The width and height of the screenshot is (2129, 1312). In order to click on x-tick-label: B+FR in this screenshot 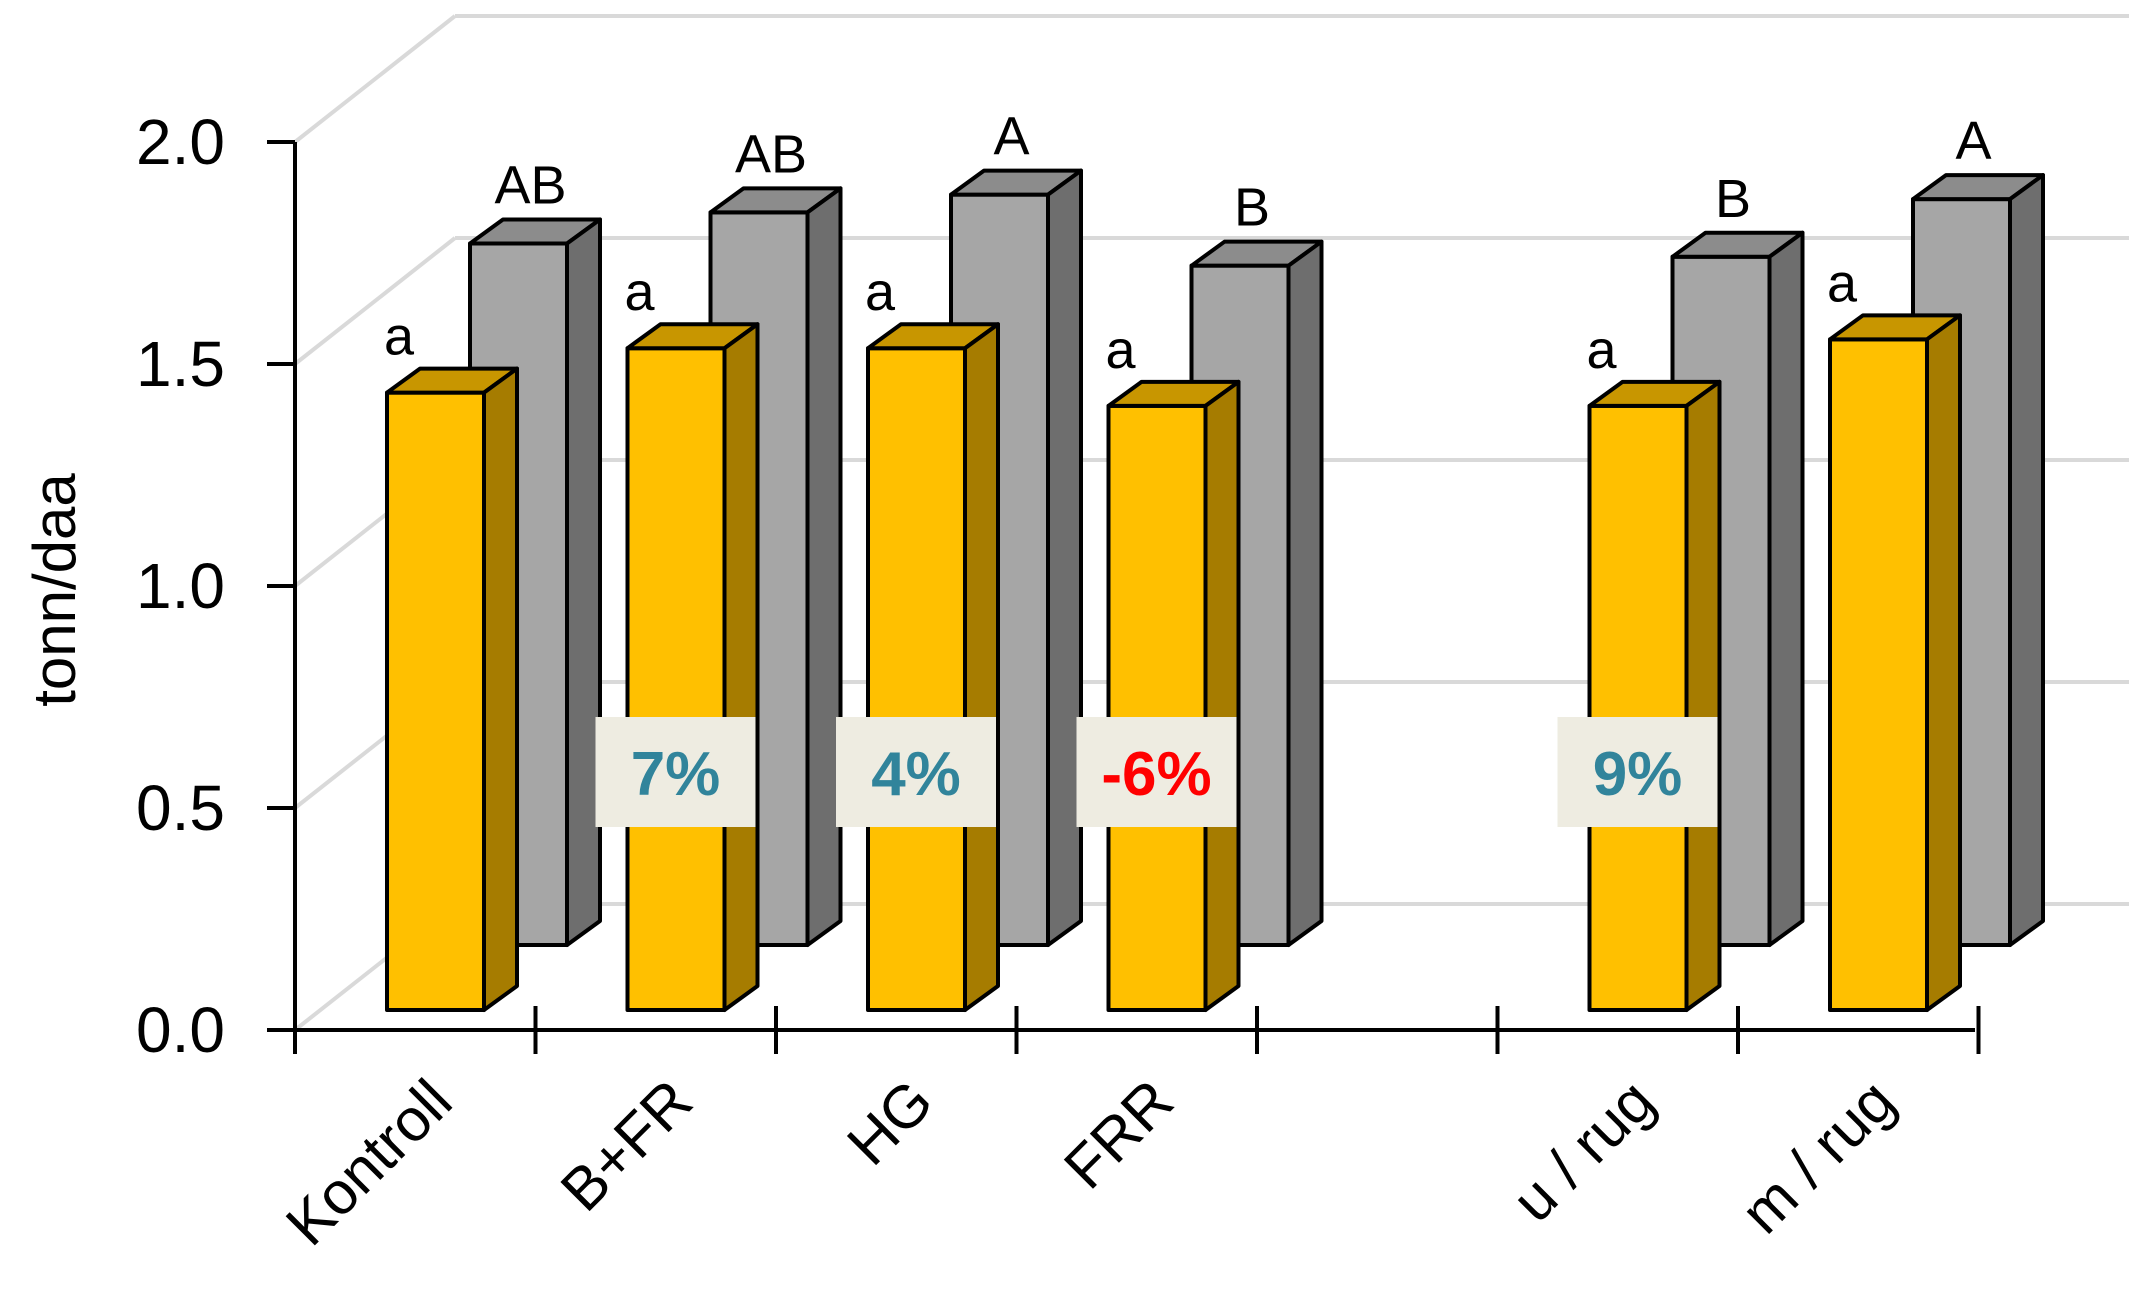, I will do `click(626, 1145)`.